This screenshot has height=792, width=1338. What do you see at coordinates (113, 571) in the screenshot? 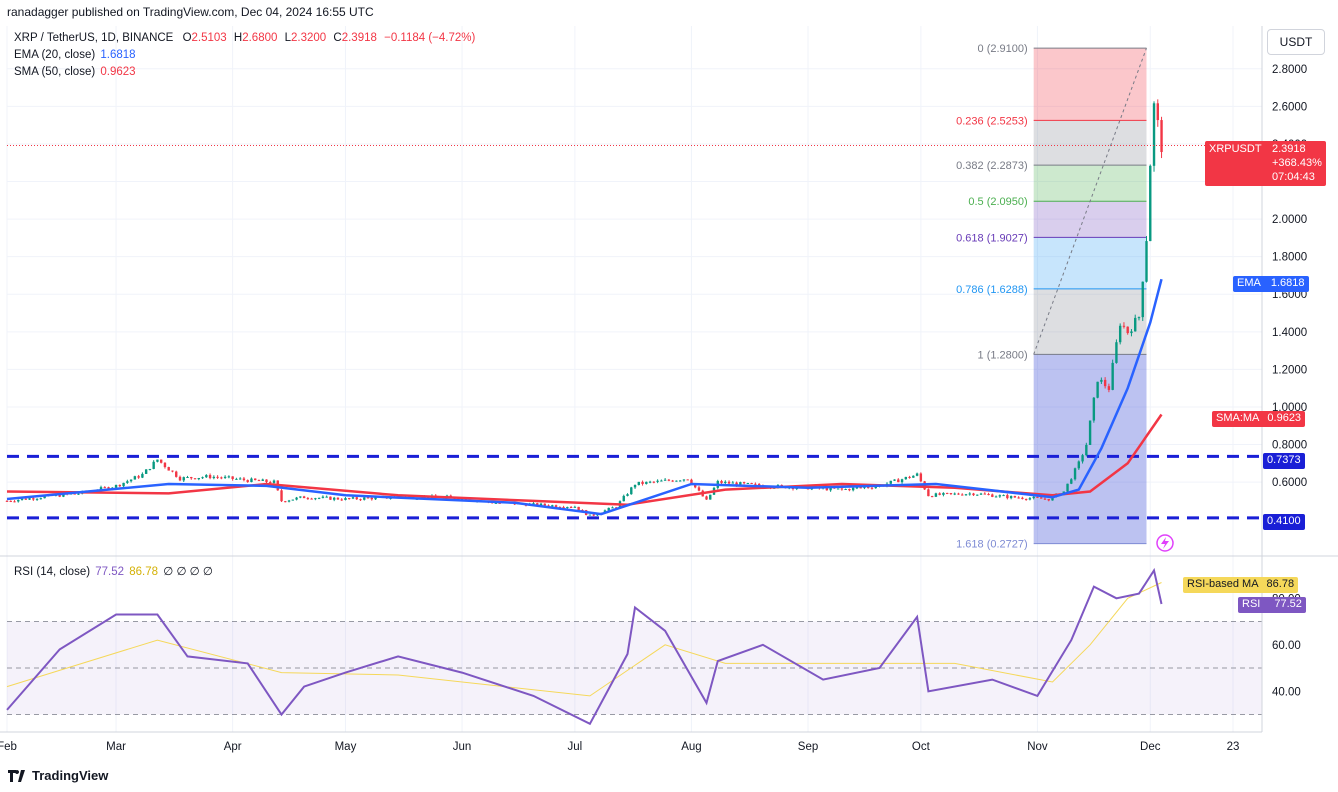
I see `rsi-legend: RSI (14, close) 77.52 86.78 ∅ ∅ ∅ ∅` at bounding box center [113, 571].